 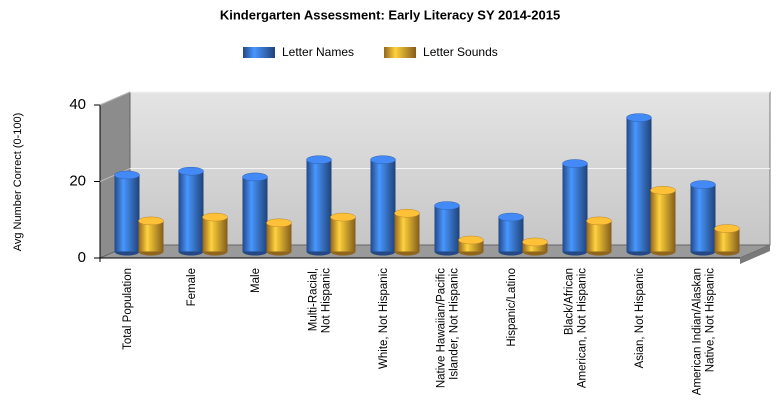 I want to click on y-tick-label: 0, so click(x=82, y=257).